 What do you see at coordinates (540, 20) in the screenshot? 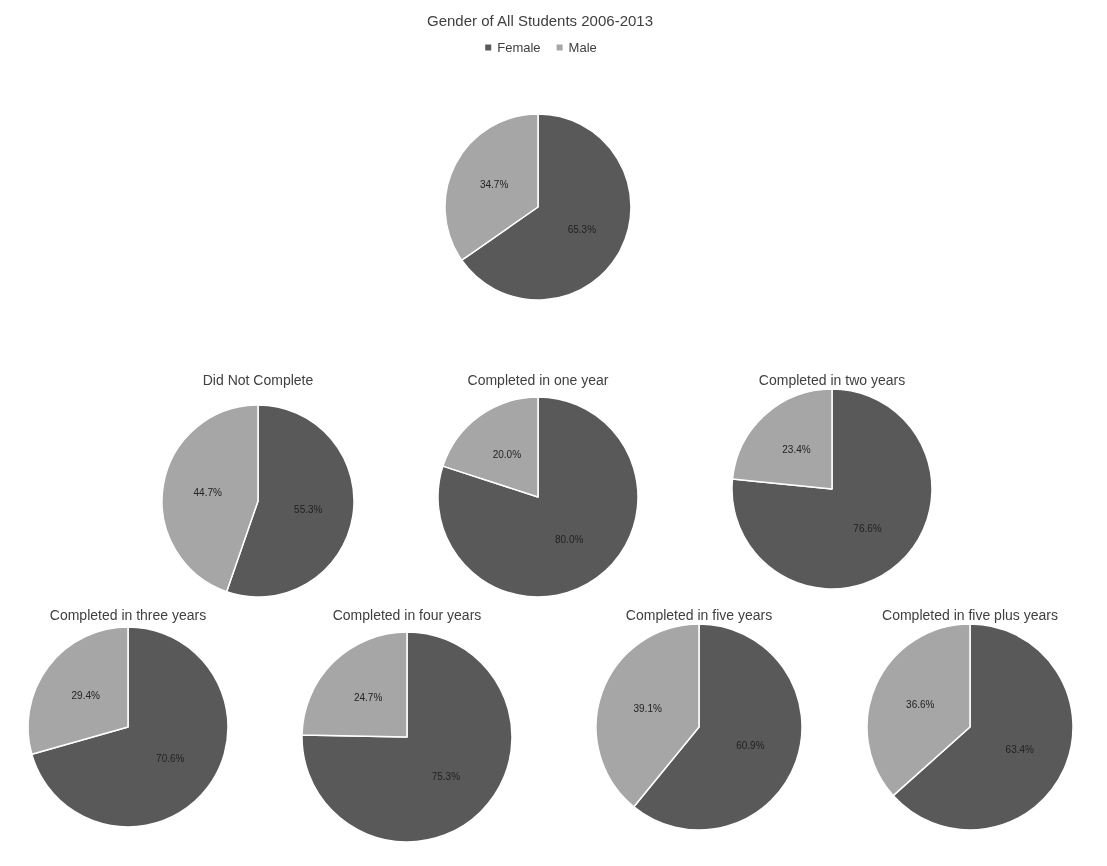
I see `chart-title: Gender of All Students 2006-2013` at bounding box center [540, 20].